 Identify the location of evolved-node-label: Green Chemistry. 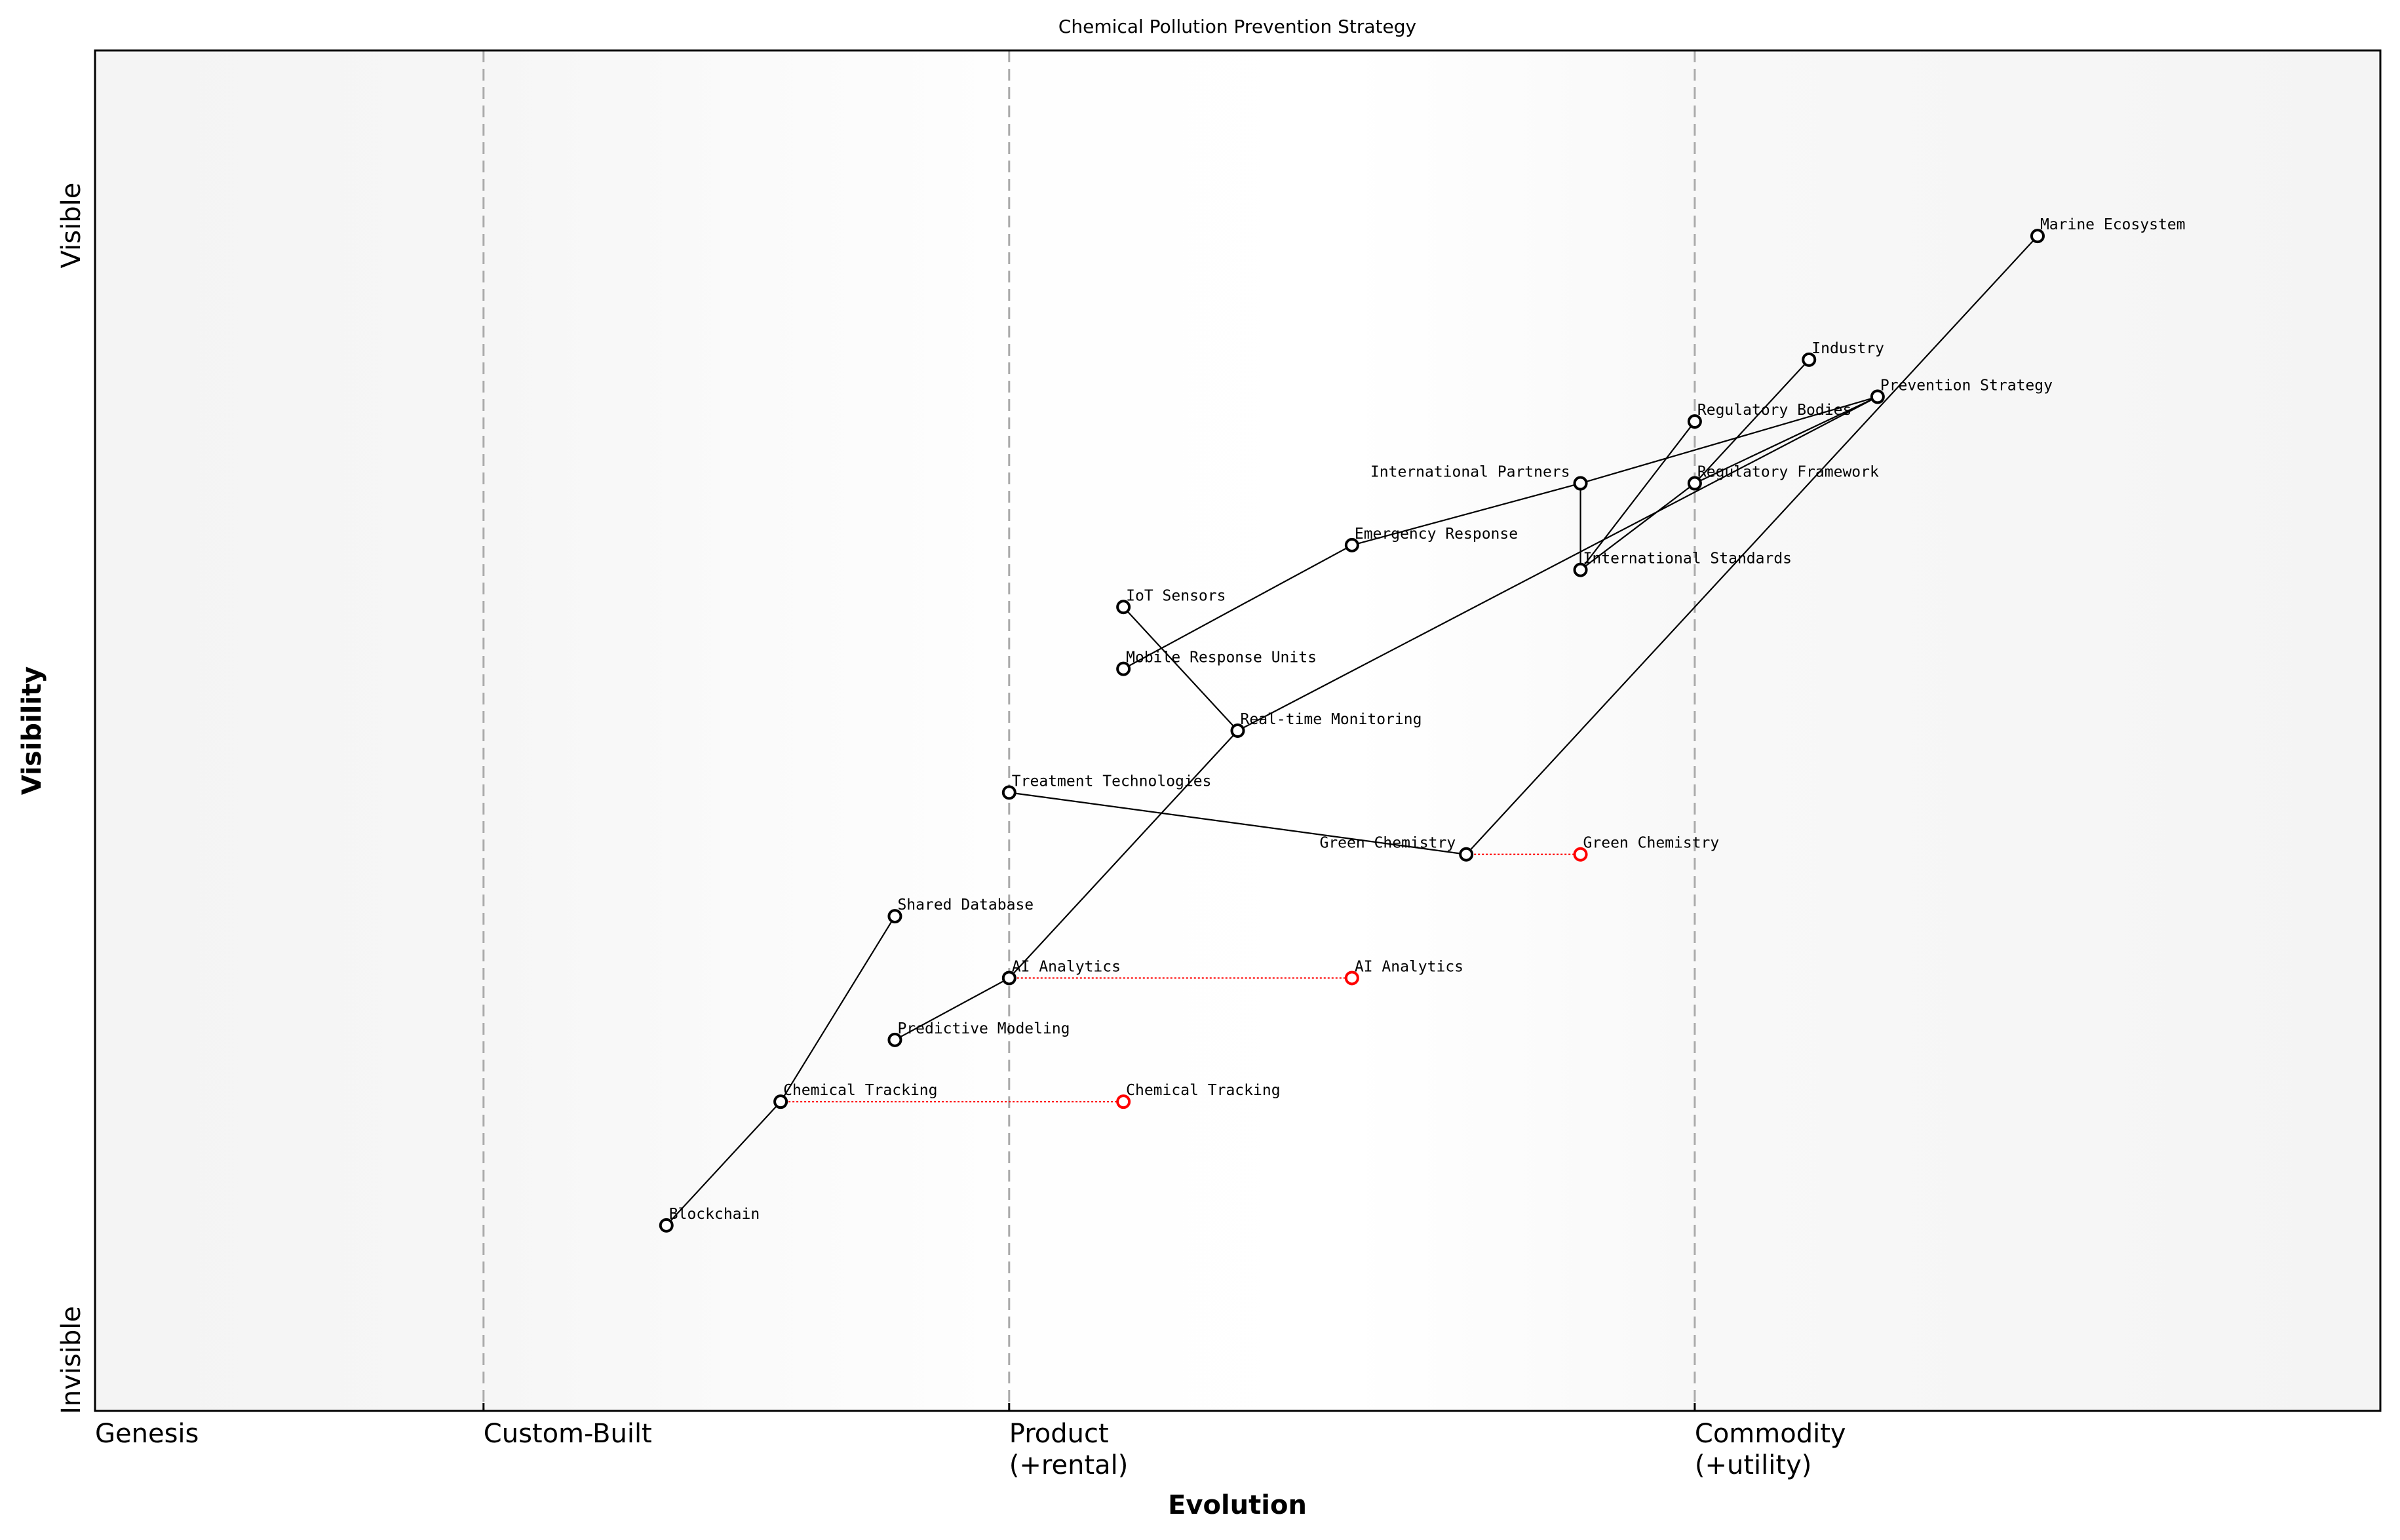
(1651, 843).